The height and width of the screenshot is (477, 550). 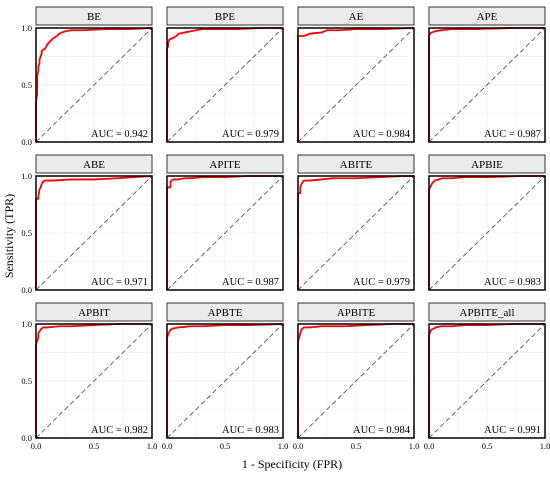 I want to click on facet-title: APBTE, so click(x=225, y=313).